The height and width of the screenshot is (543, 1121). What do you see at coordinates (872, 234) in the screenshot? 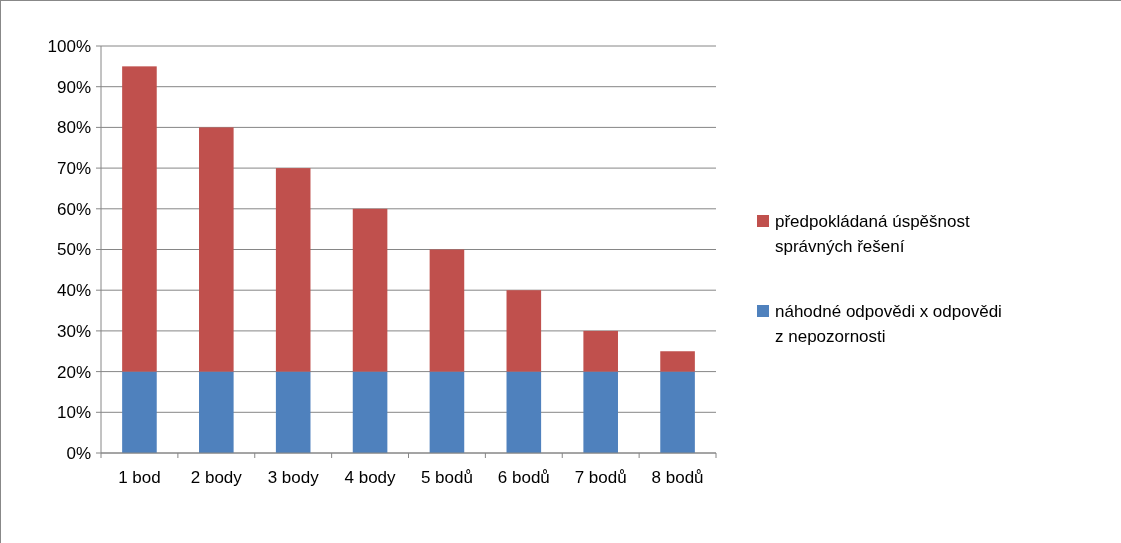
I see `legend-label: předpokládaná úspěšnost správných řešení` at bounding box center [872, 234].